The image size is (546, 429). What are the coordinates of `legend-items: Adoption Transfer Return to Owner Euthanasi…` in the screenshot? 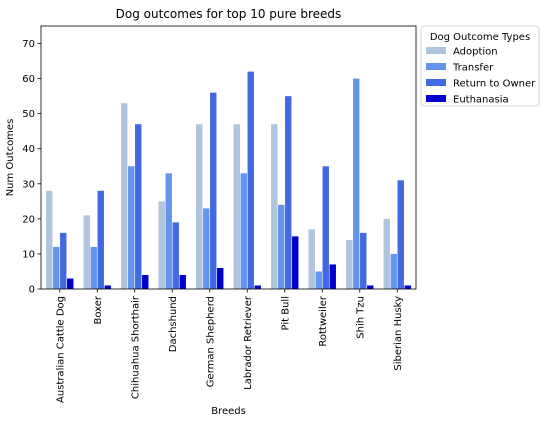 It's located at (481, 76).